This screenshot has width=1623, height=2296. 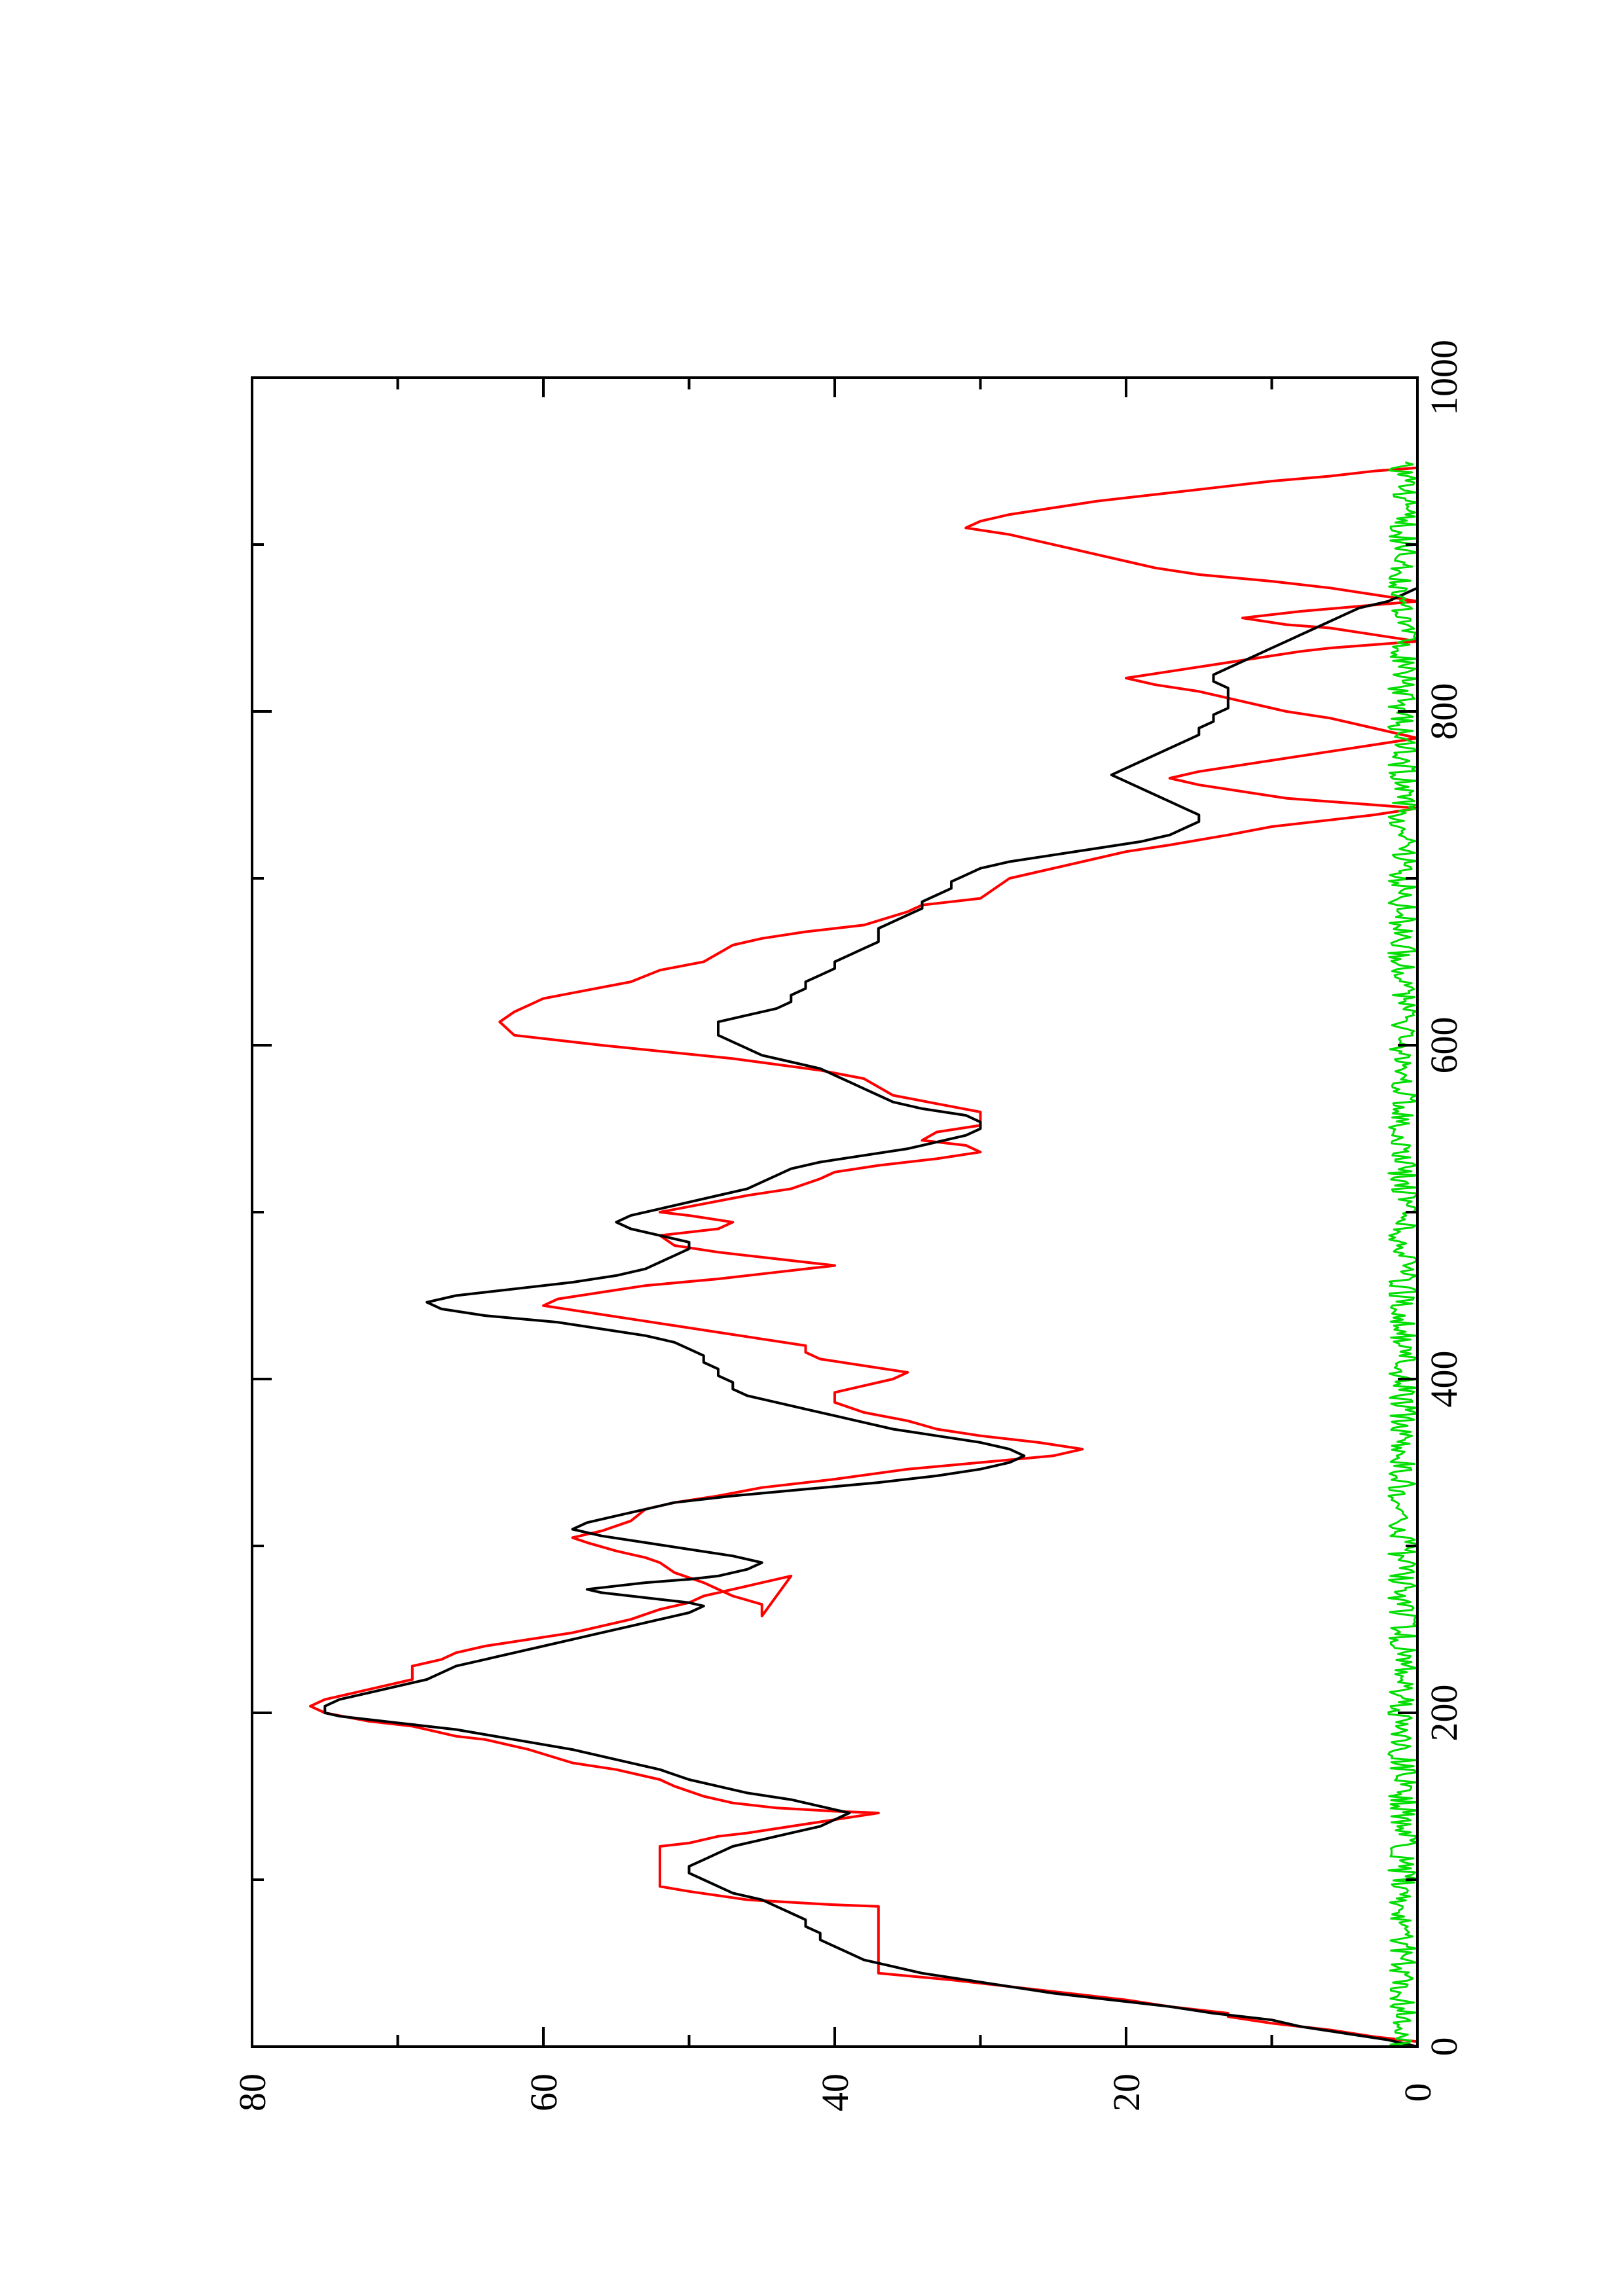 I want to click on y-tick-label: 20, so click(x=1126, y=2092).